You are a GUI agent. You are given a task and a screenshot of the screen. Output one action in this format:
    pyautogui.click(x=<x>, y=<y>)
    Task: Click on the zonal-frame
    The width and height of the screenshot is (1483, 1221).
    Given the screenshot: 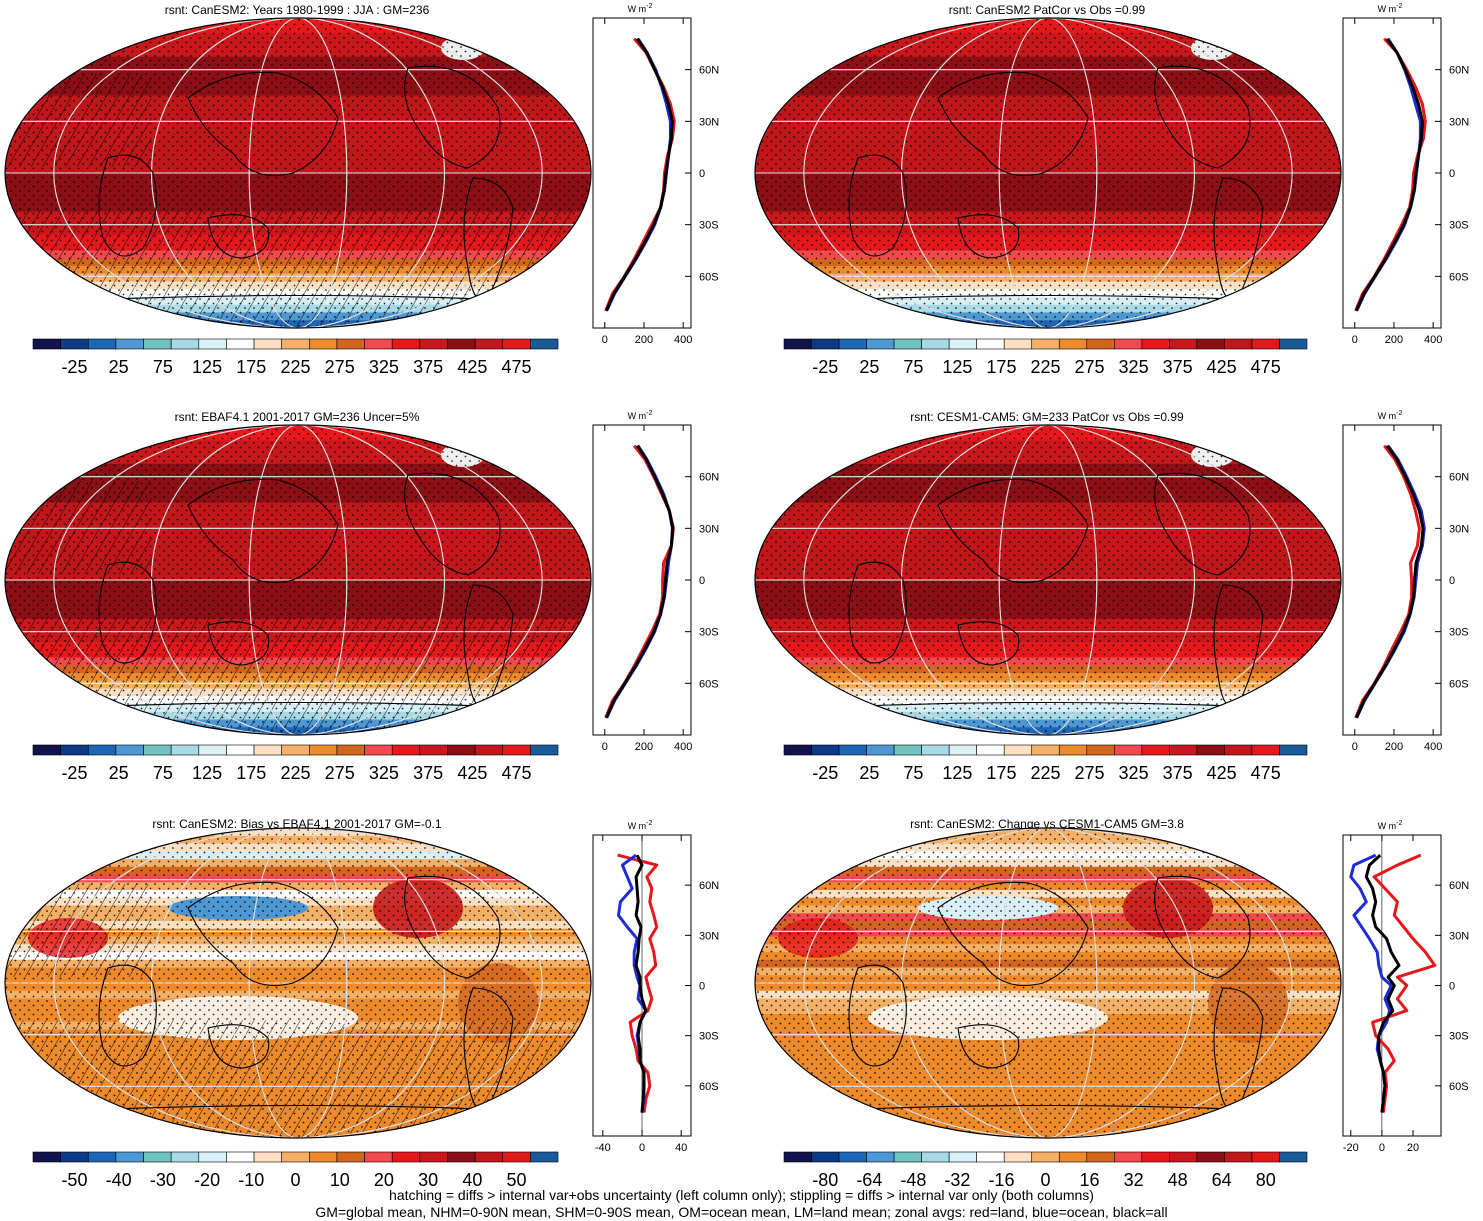 What is the action you would take?
    pyautogui.click(x=1392, y=580)
    